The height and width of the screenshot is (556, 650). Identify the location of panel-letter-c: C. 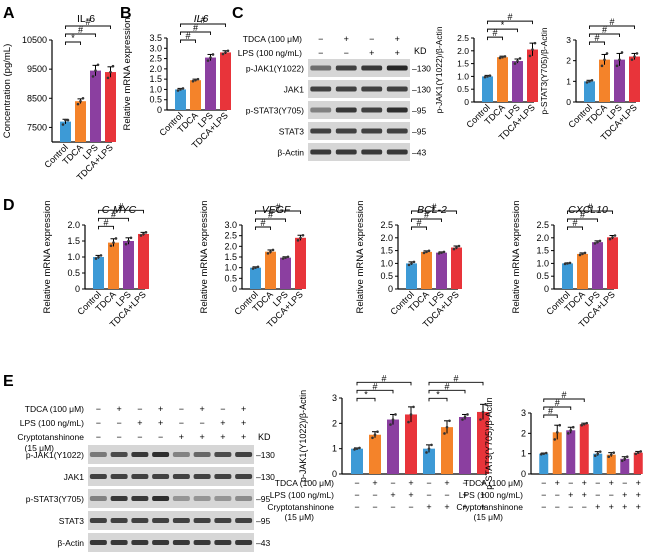
(238, 13).